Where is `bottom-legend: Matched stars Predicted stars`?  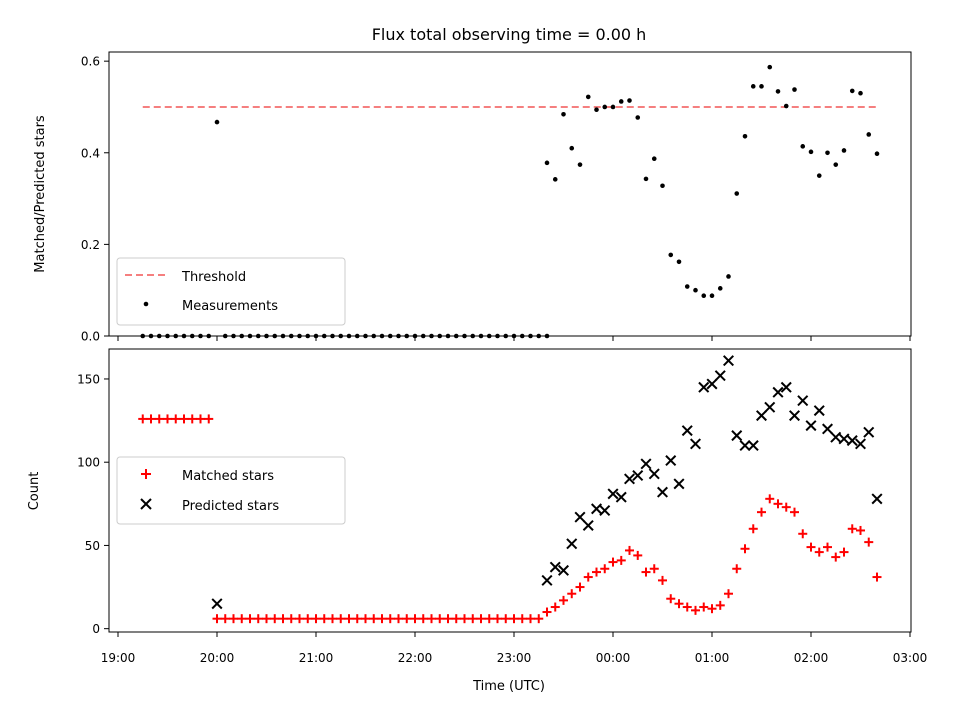 bottom-legend: Matched stars Predicted stars is located at coordinates (231, 490).